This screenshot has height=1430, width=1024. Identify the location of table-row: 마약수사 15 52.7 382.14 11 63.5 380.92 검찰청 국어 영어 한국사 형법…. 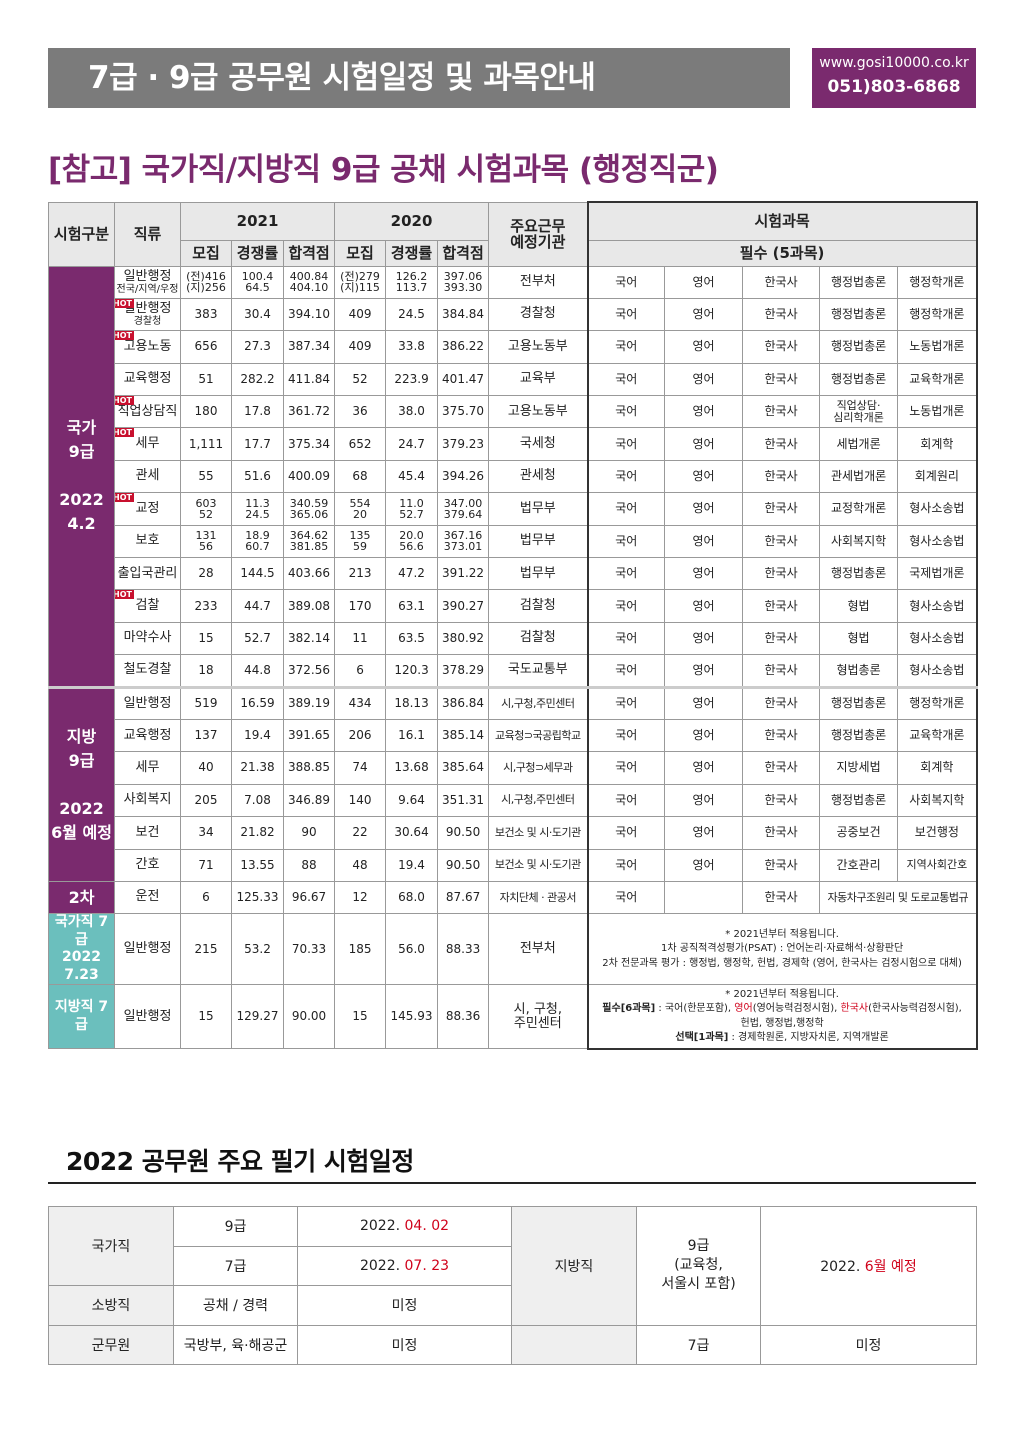
(513, 638).